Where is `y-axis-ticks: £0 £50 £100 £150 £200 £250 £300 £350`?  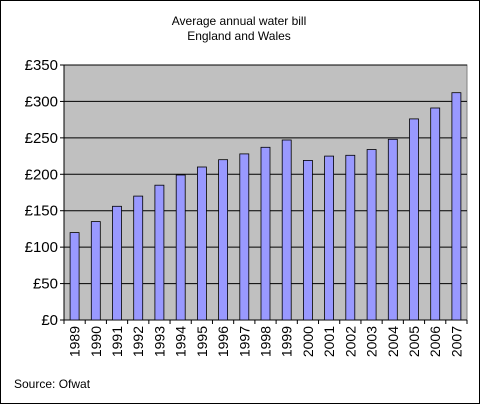 y-axis-ticks: £0 £50 £100 £150 £200 £250 £300 £350 is located at coordinates (44, 193).